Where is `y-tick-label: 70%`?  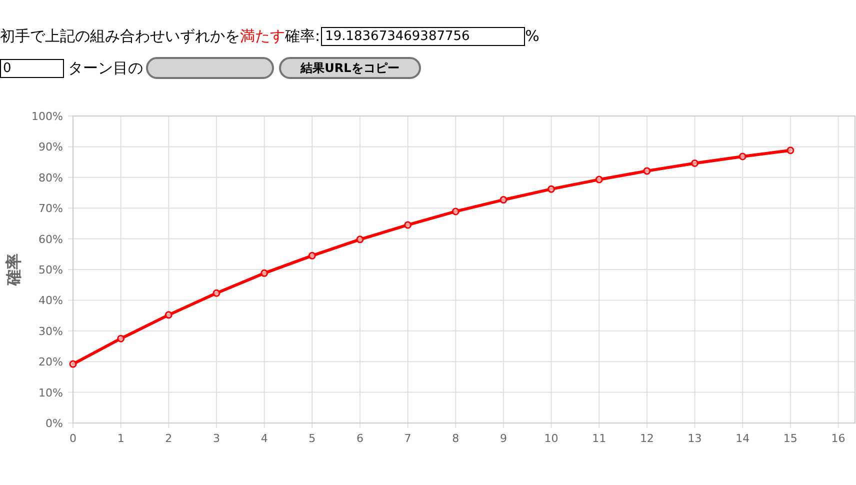 y-tick-label: 70% is located at coordinates (50, 209).